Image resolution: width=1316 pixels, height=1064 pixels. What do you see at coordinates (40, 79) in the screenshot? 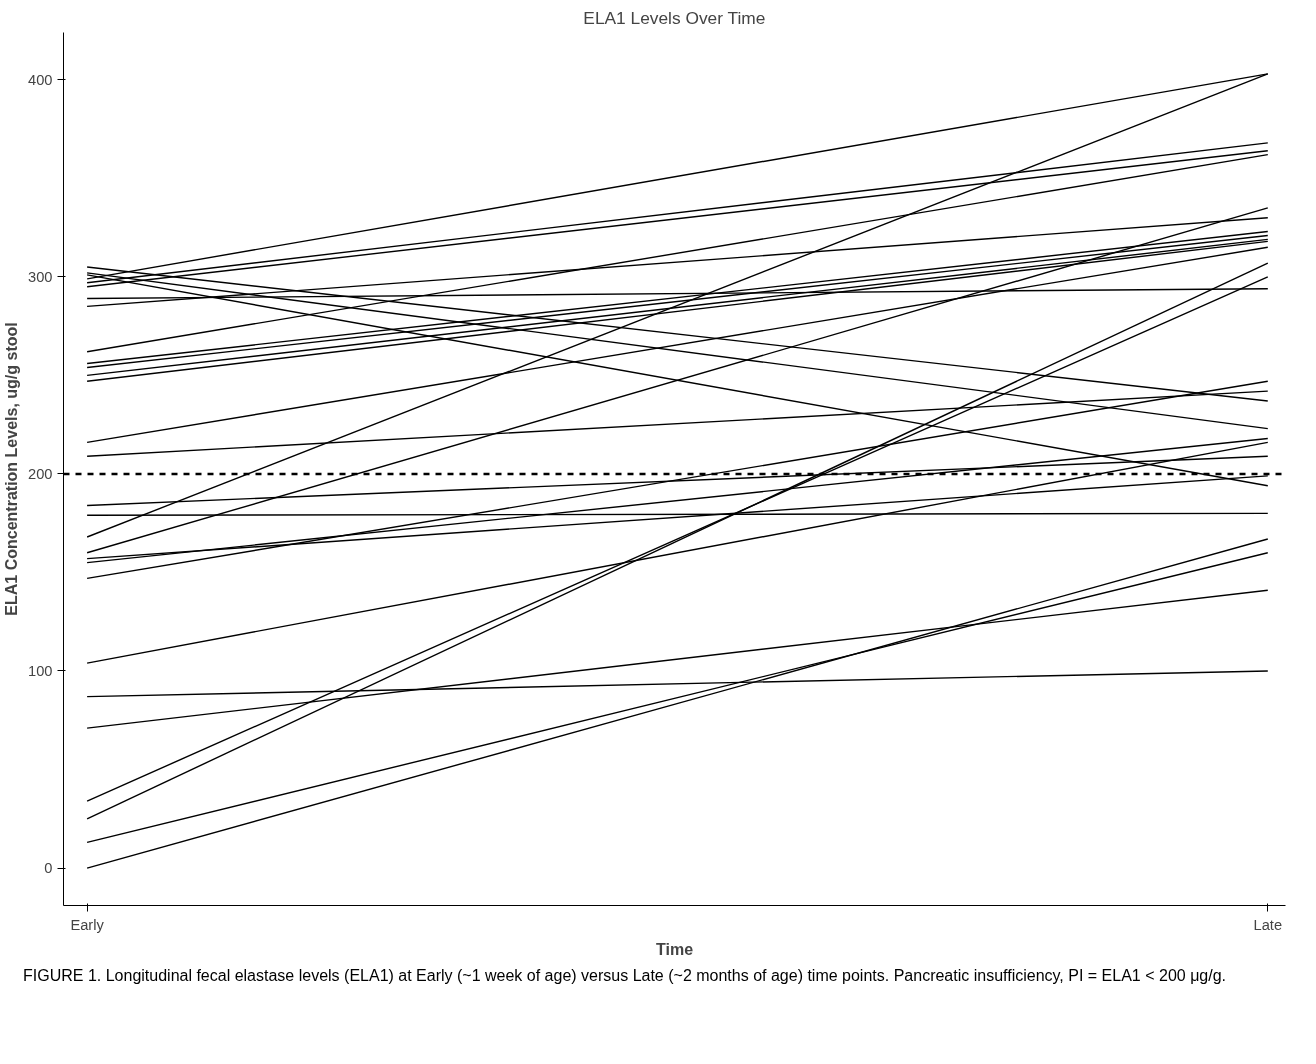
I see `y-tick-label: 400` at bounding box center [40, 79].